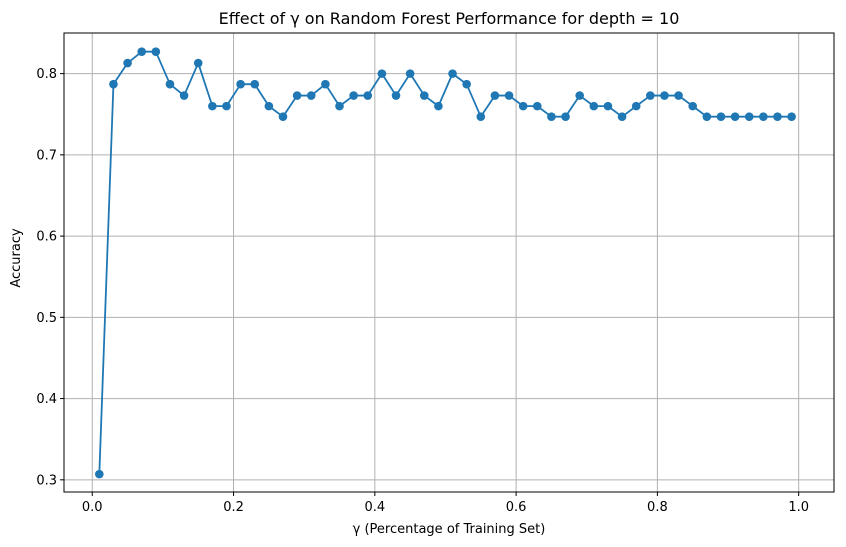 This screenshot has height=547, width=846. What do you see at coordinates (46, 74) in the screenshot?
I see `y-tick-label: 0.8` at bounding box center [46, 74].